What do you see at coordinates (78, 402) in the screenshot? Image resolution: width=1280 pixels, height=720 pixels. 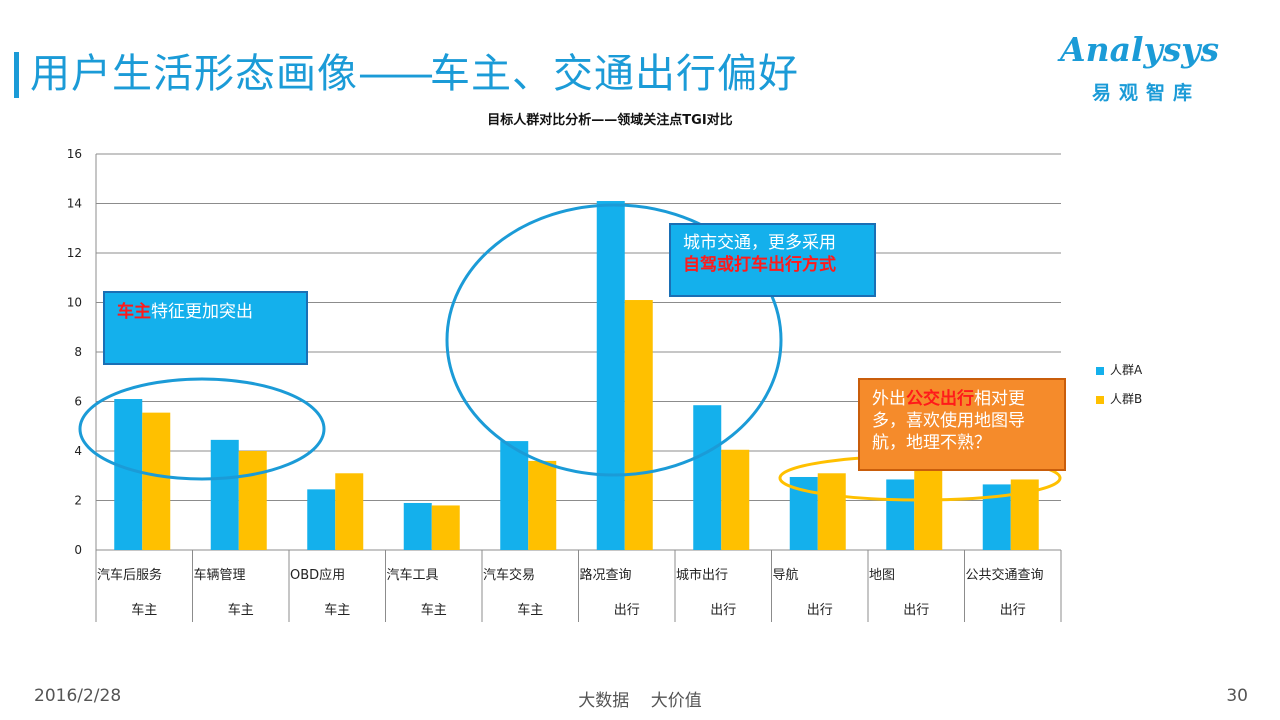 I see `y-tick-label: 6` at bounding box center [78, 402].